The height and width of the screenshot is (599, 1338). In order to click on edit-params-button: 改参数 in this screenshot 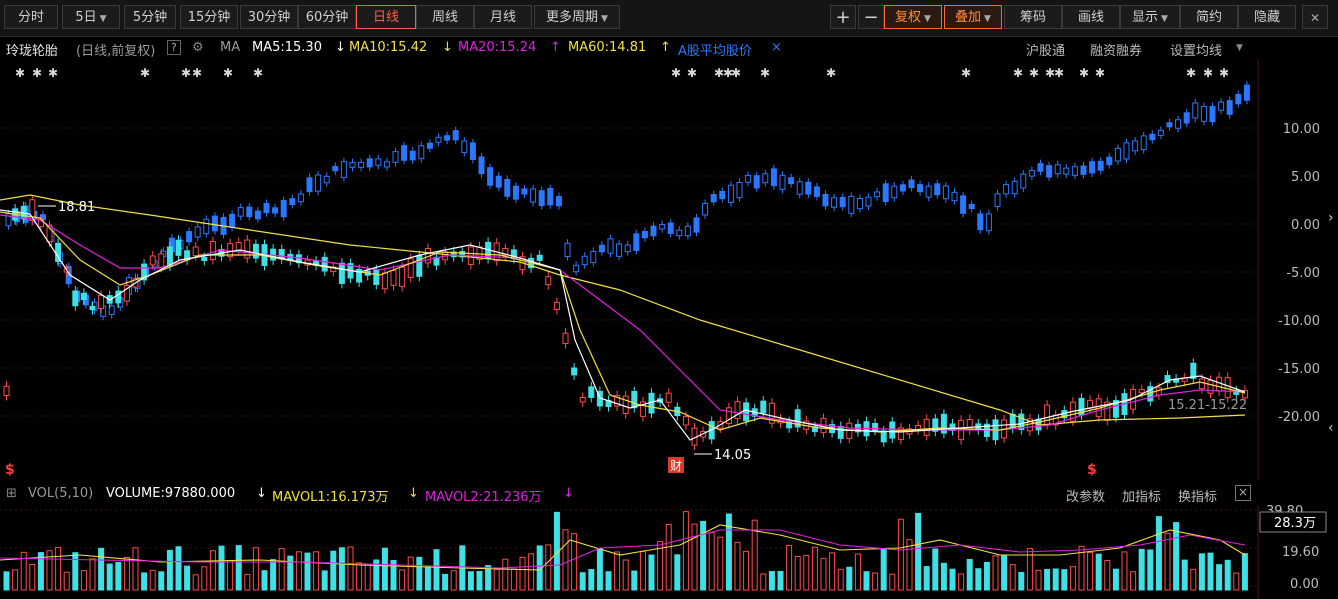, I will do `click(1086, 497)`.